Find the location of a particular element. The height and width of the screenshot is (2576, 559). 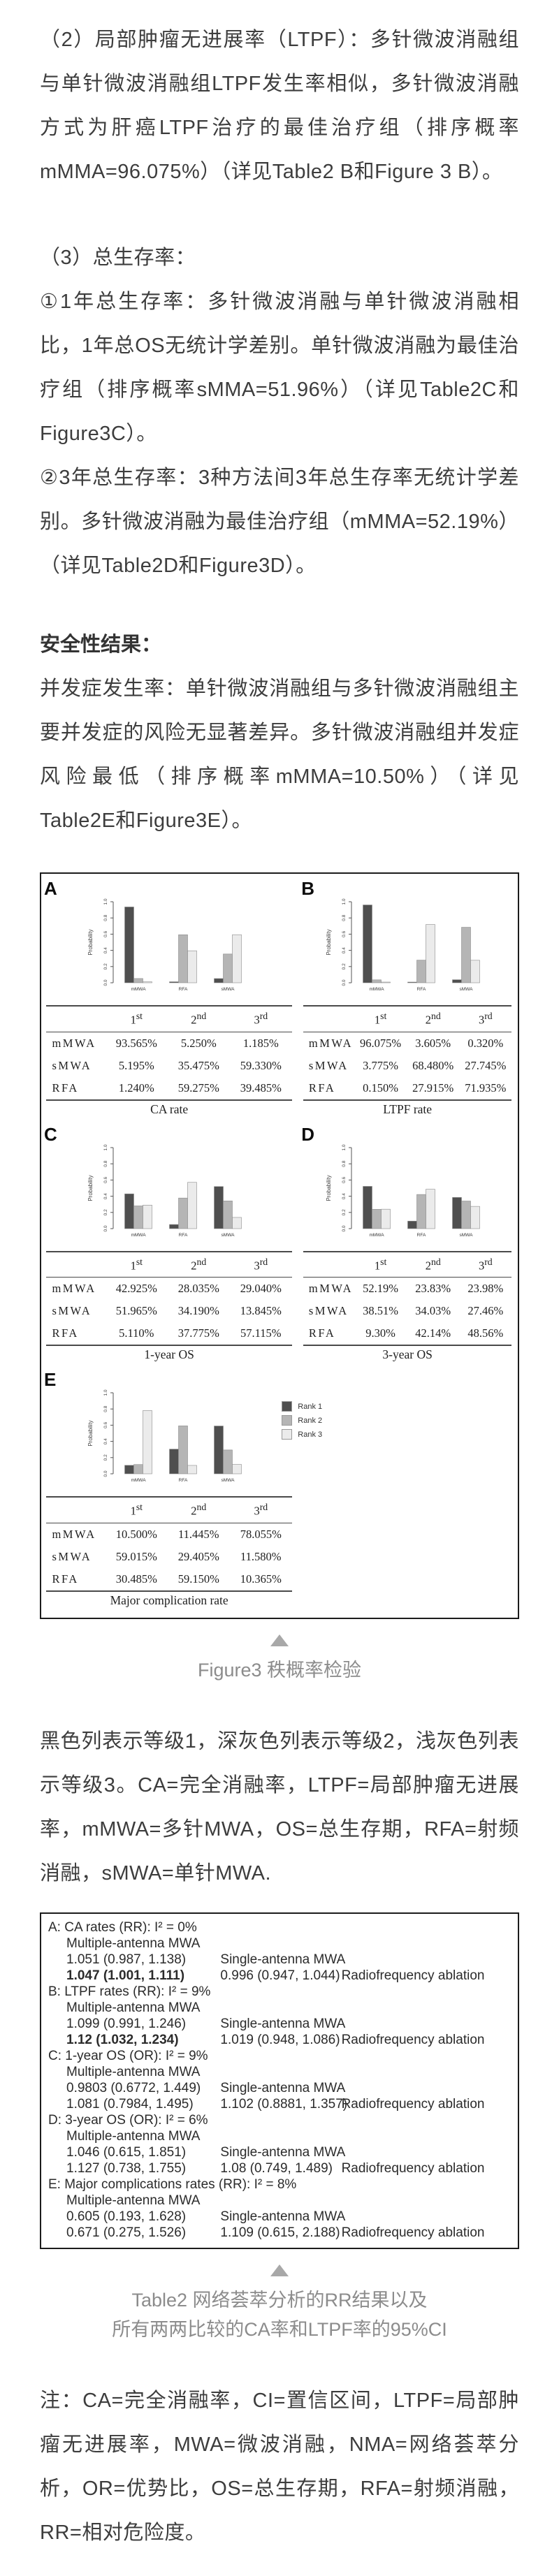

bar-rank1-RFA is located at coordinates (412, 1224).